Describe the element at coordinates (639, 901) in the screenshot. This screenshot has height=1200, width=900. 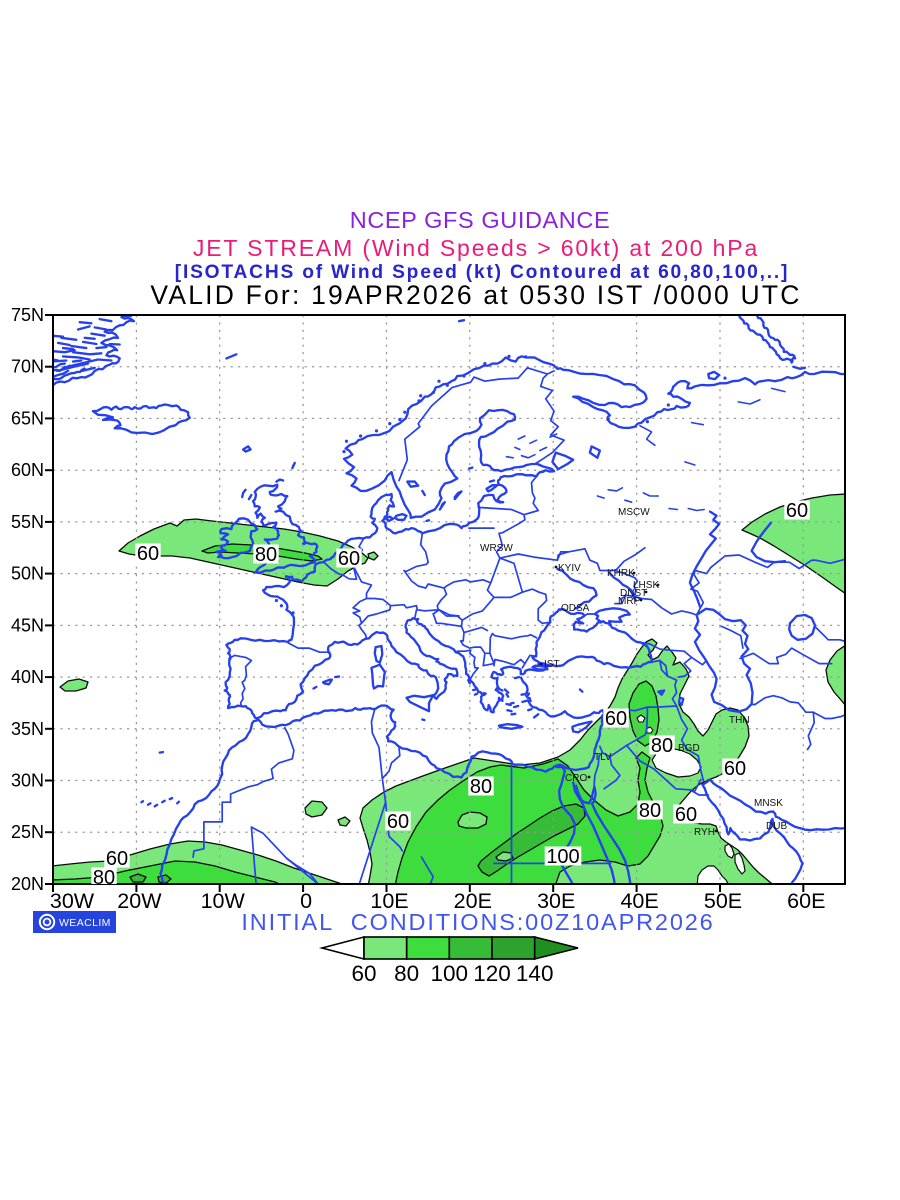
I see `svg-text: 40E` at that location.